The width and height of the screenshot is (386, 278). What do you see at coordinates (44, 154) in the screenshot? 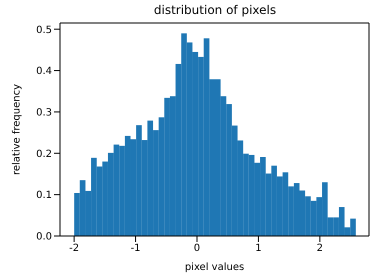
I see `y-tick-label: 0.2` at bounding box center [44, 154].